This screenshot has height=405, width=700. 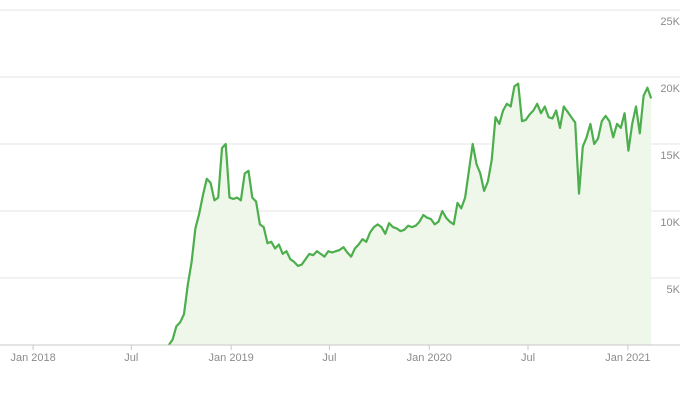 I want to click on x-tick-label-4: Jan 2020, so click(x=429, y=358).